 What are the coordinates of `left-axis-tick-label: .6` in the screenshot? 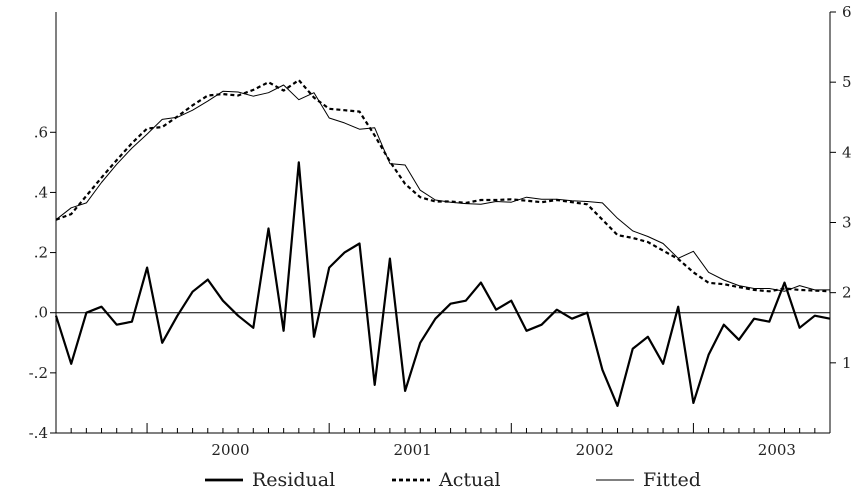 It's located at (41, 132).